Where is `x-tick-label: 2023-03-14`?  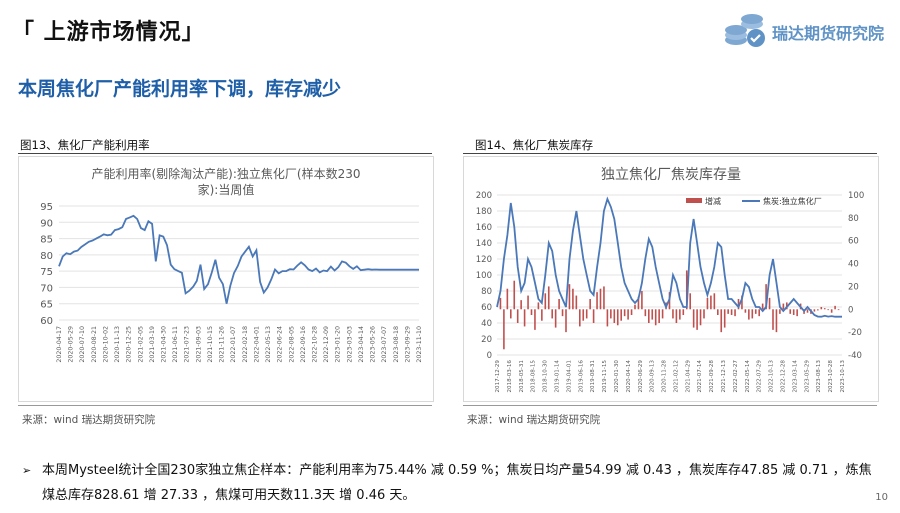
x-tick-label: 2023-03-14 is located at coordinates (795, 376).